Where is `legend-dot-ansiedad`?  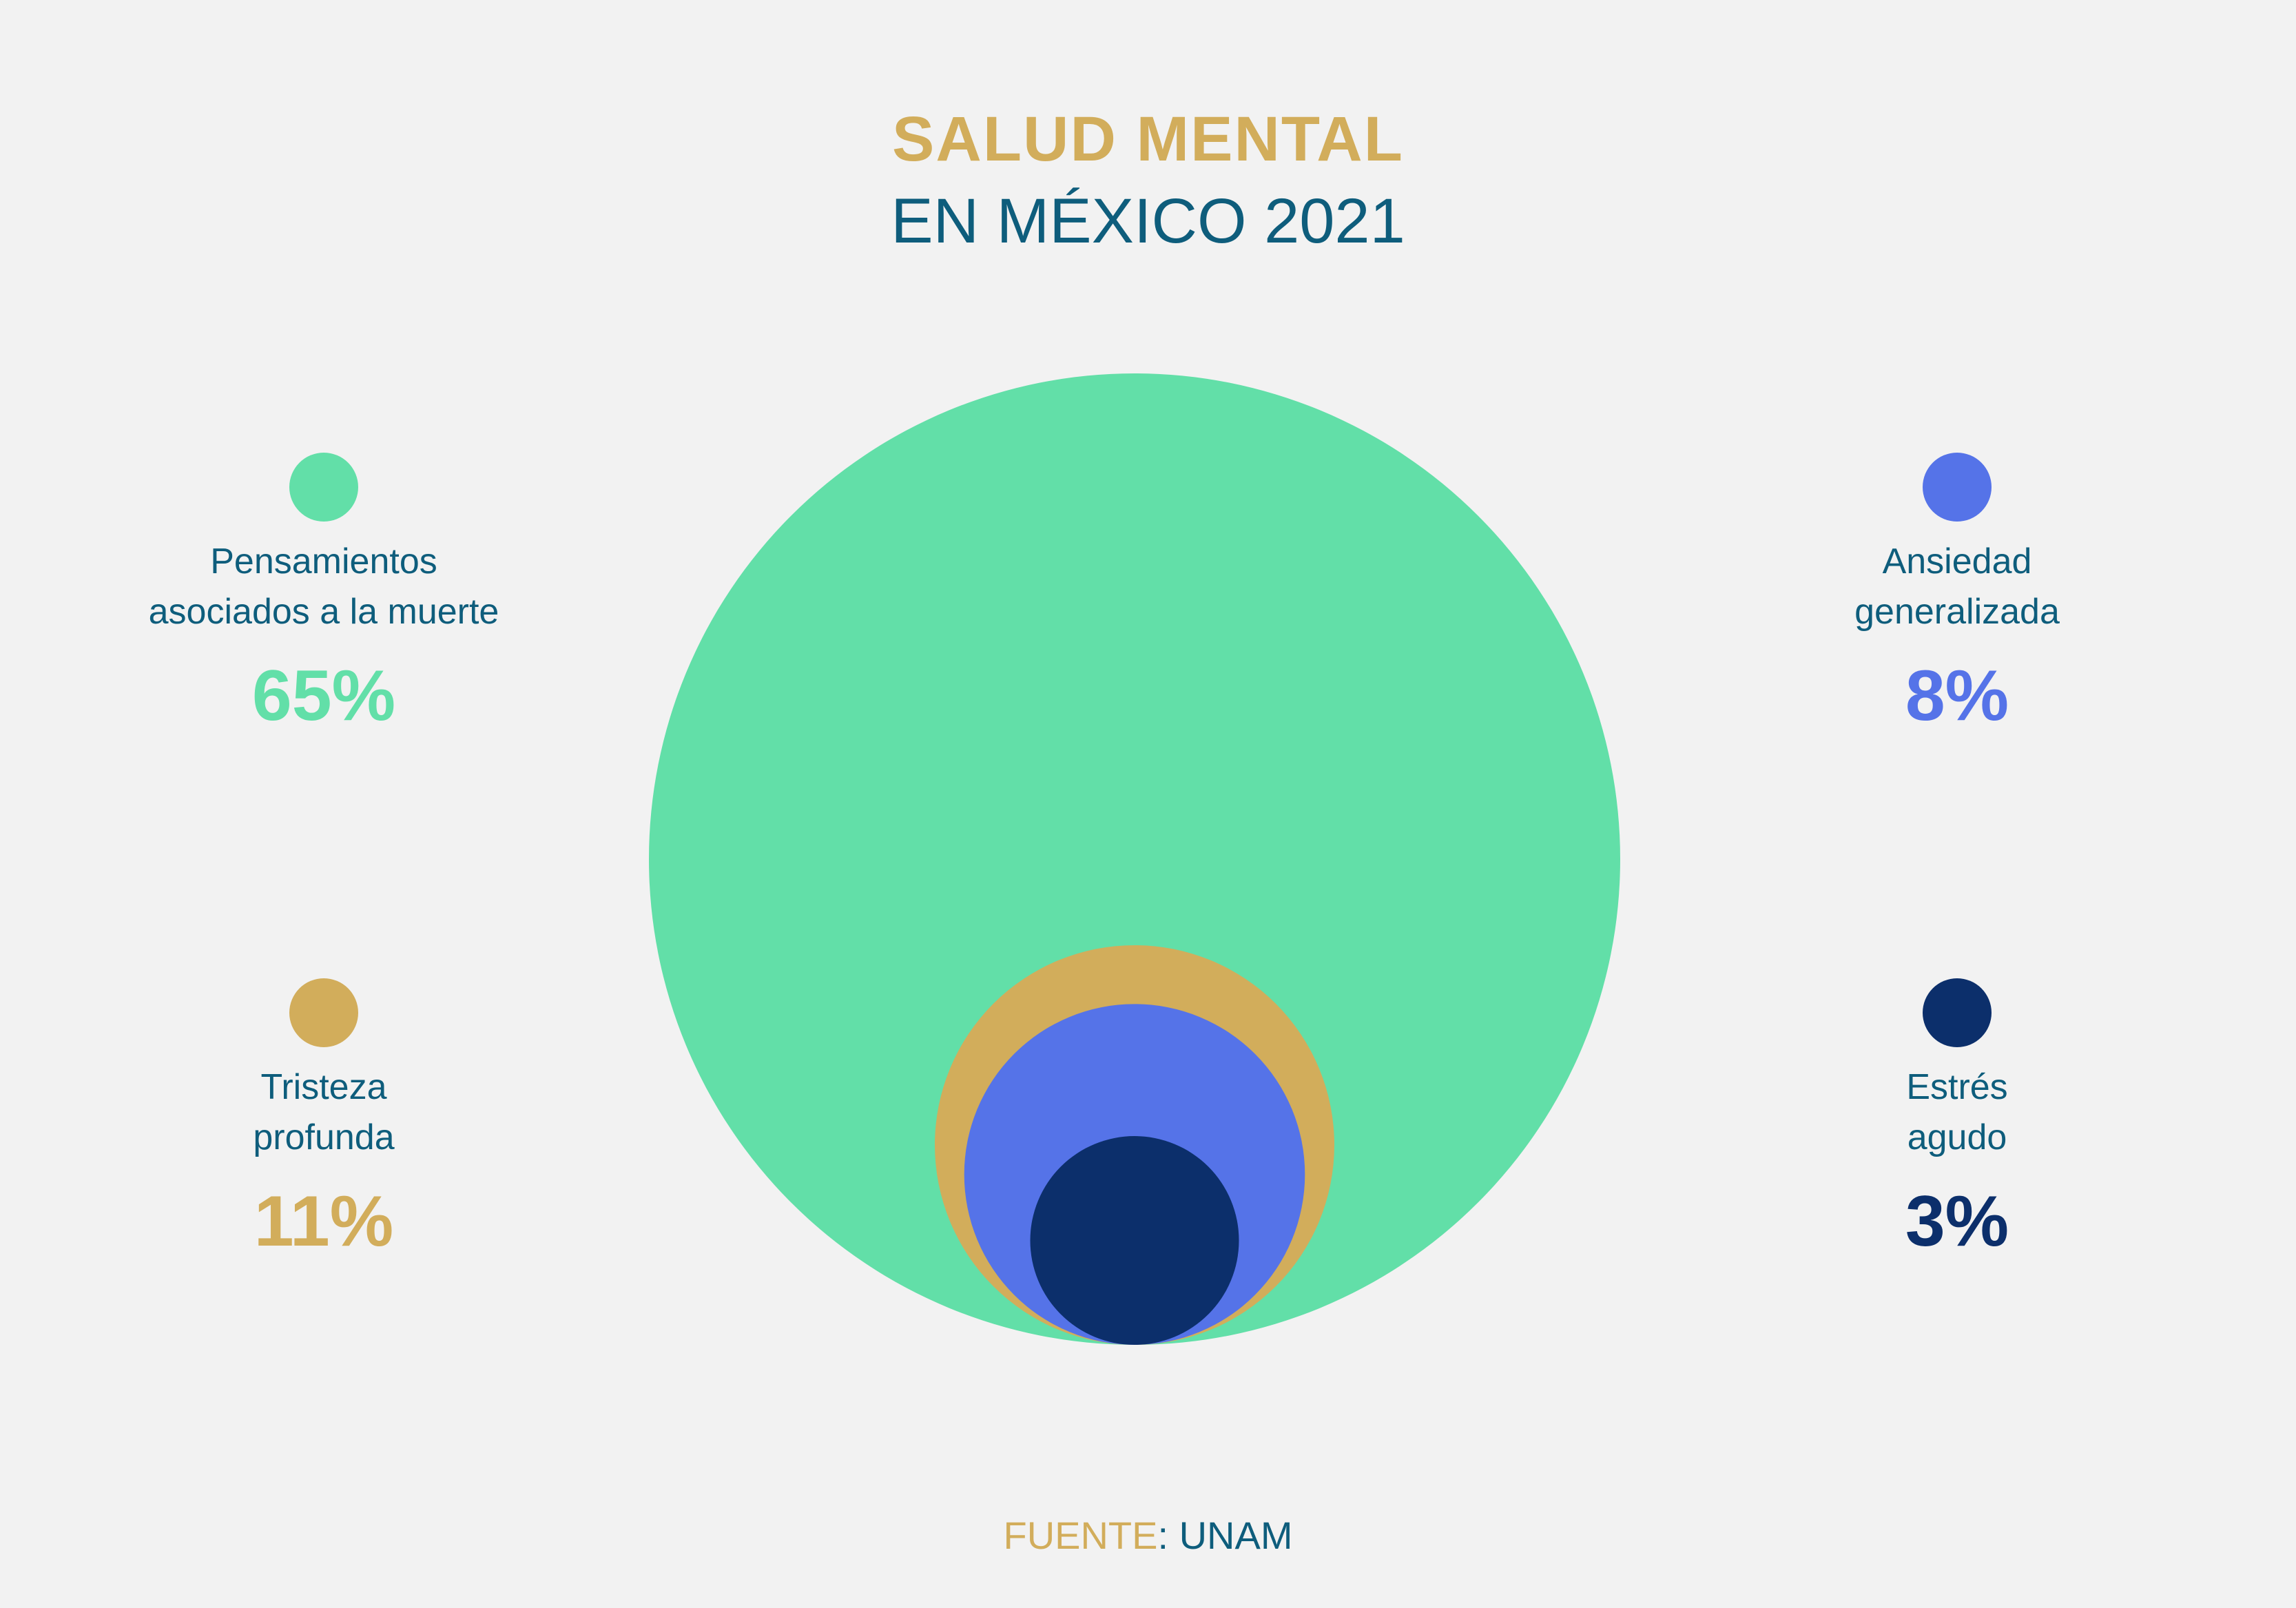 legend-dot-ansiedad is located at coordinates (1957, 488).